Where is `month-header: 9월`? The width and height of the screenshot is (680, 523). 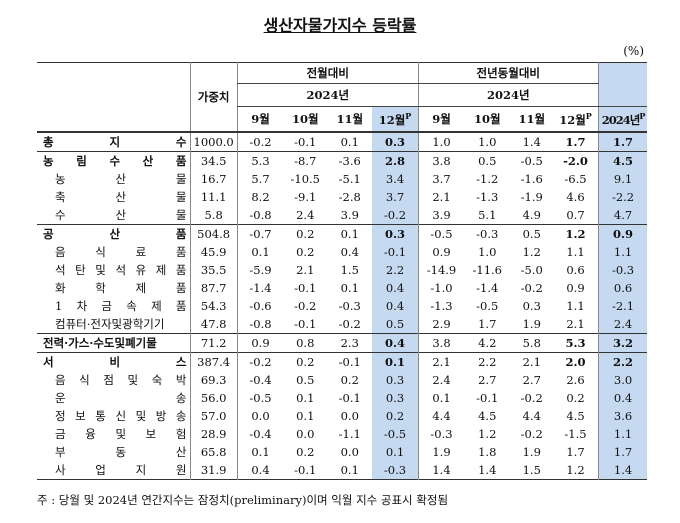
month-header: 9월 is located at coordinates (441, 119).